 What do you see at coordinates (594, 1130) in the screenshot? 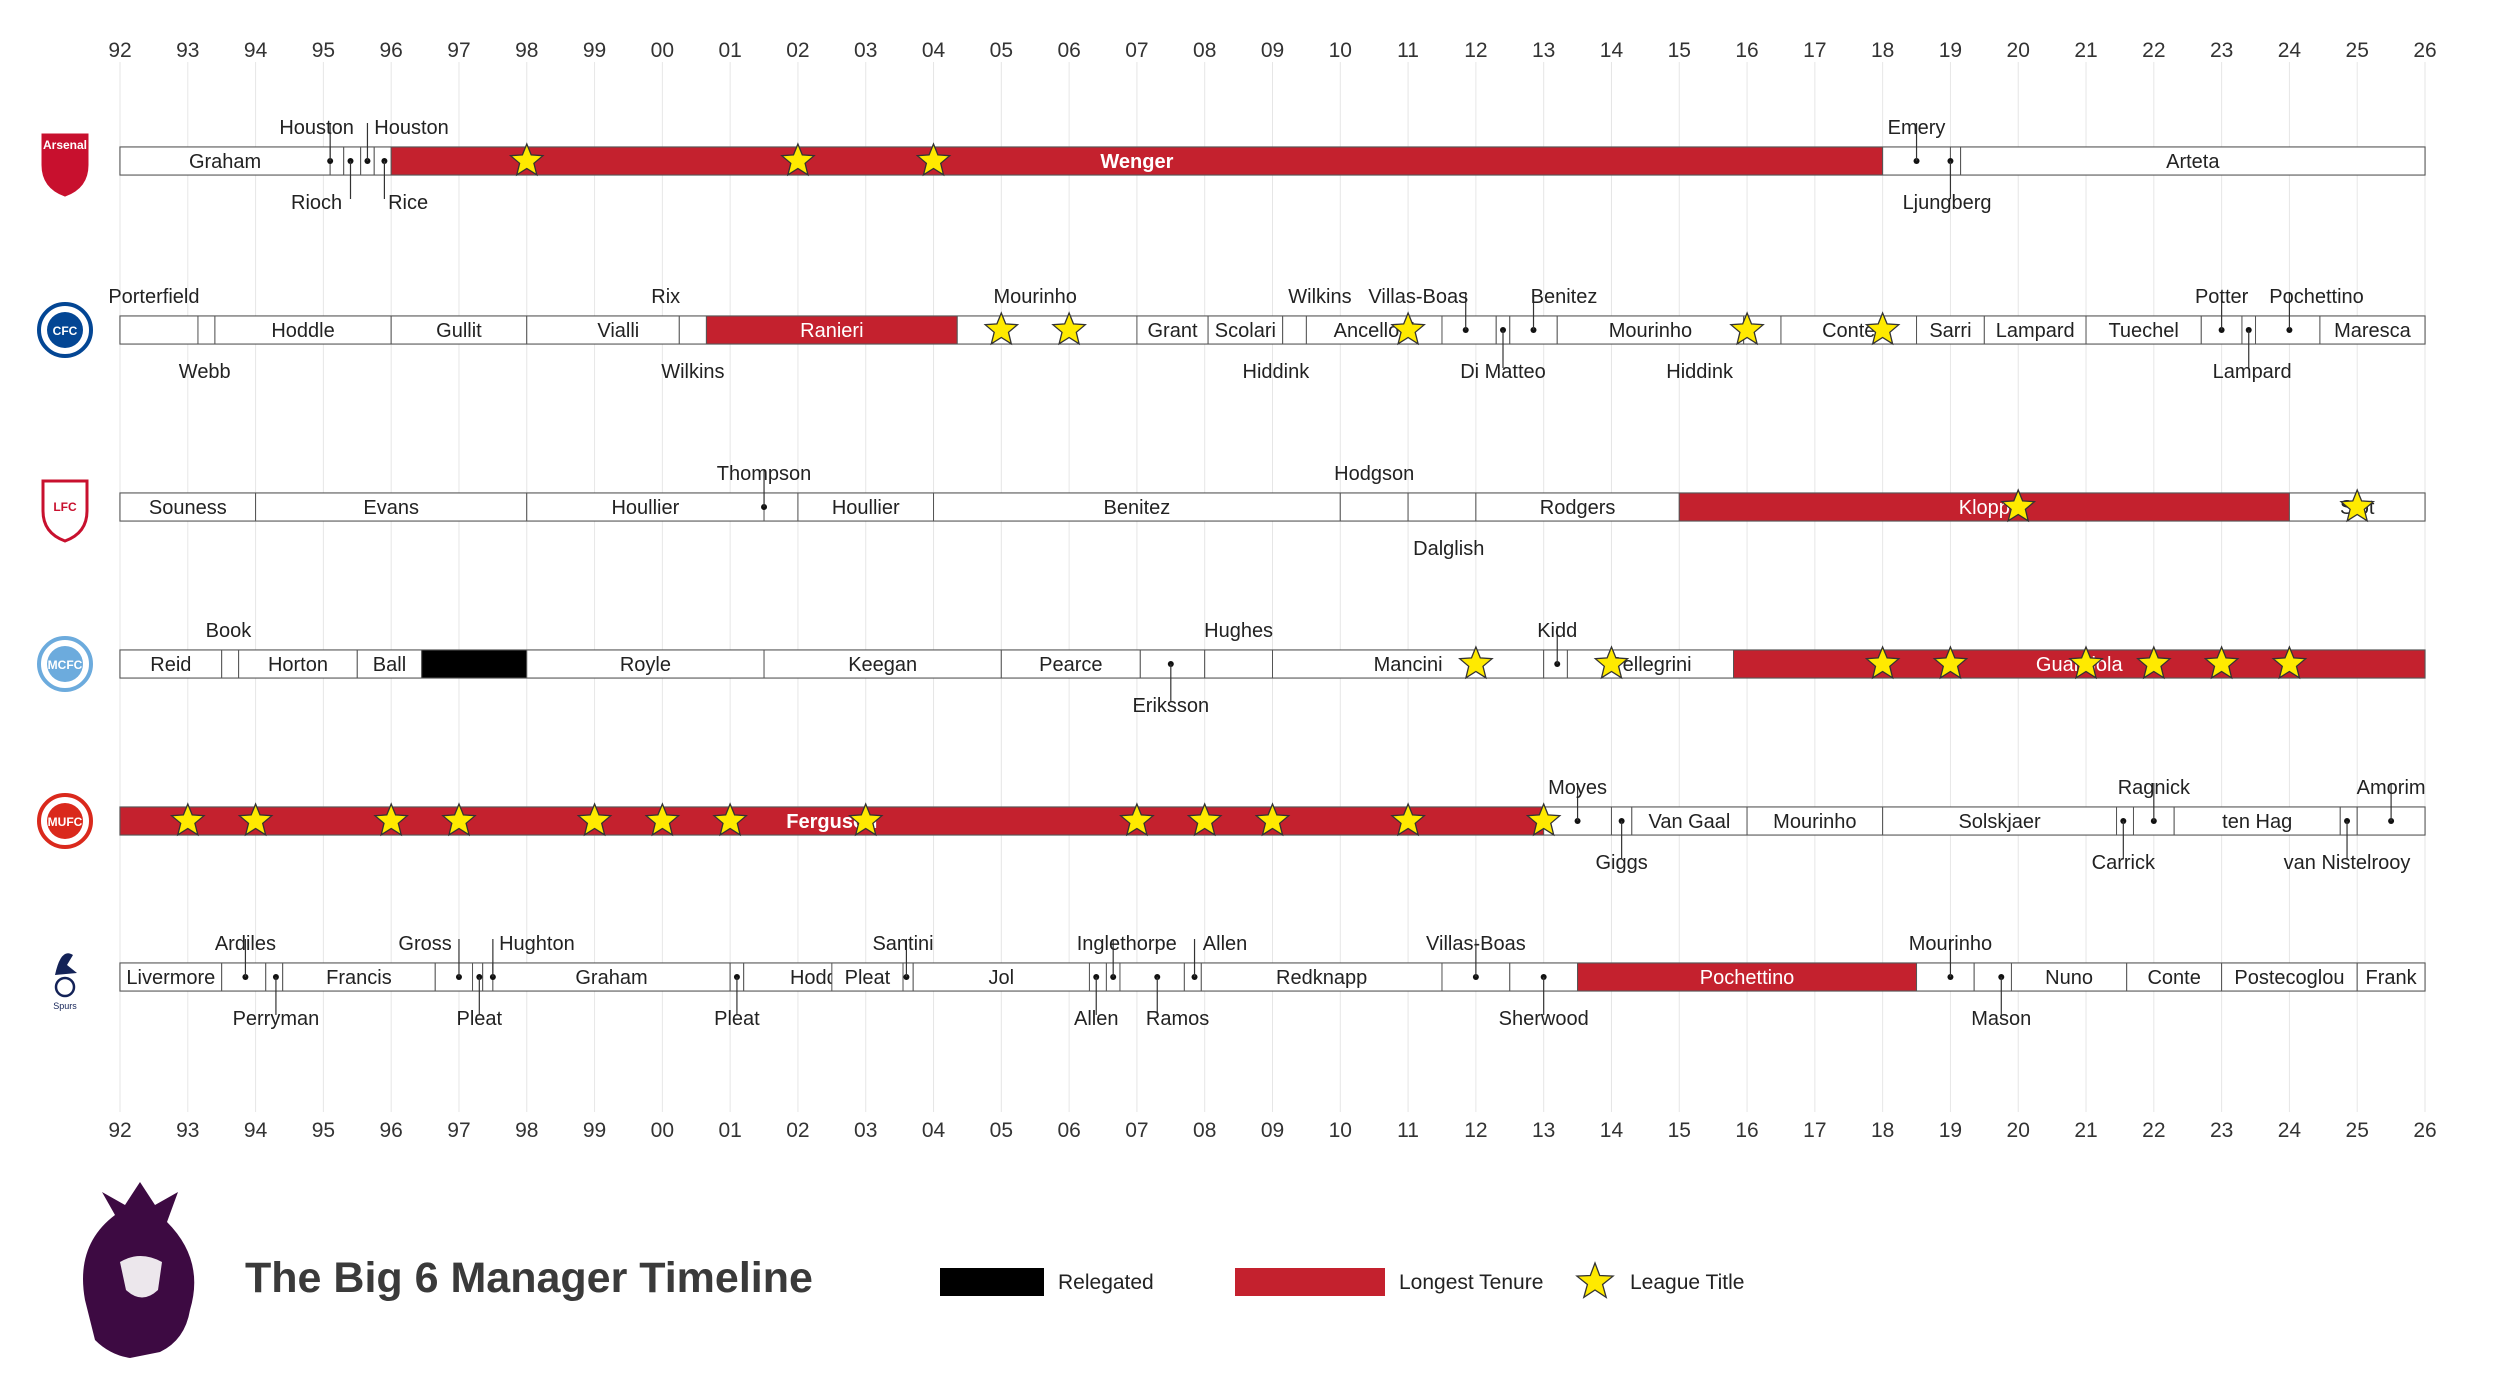
I see `tick-label-bottom: 99` at bounding box center [594, 1130].